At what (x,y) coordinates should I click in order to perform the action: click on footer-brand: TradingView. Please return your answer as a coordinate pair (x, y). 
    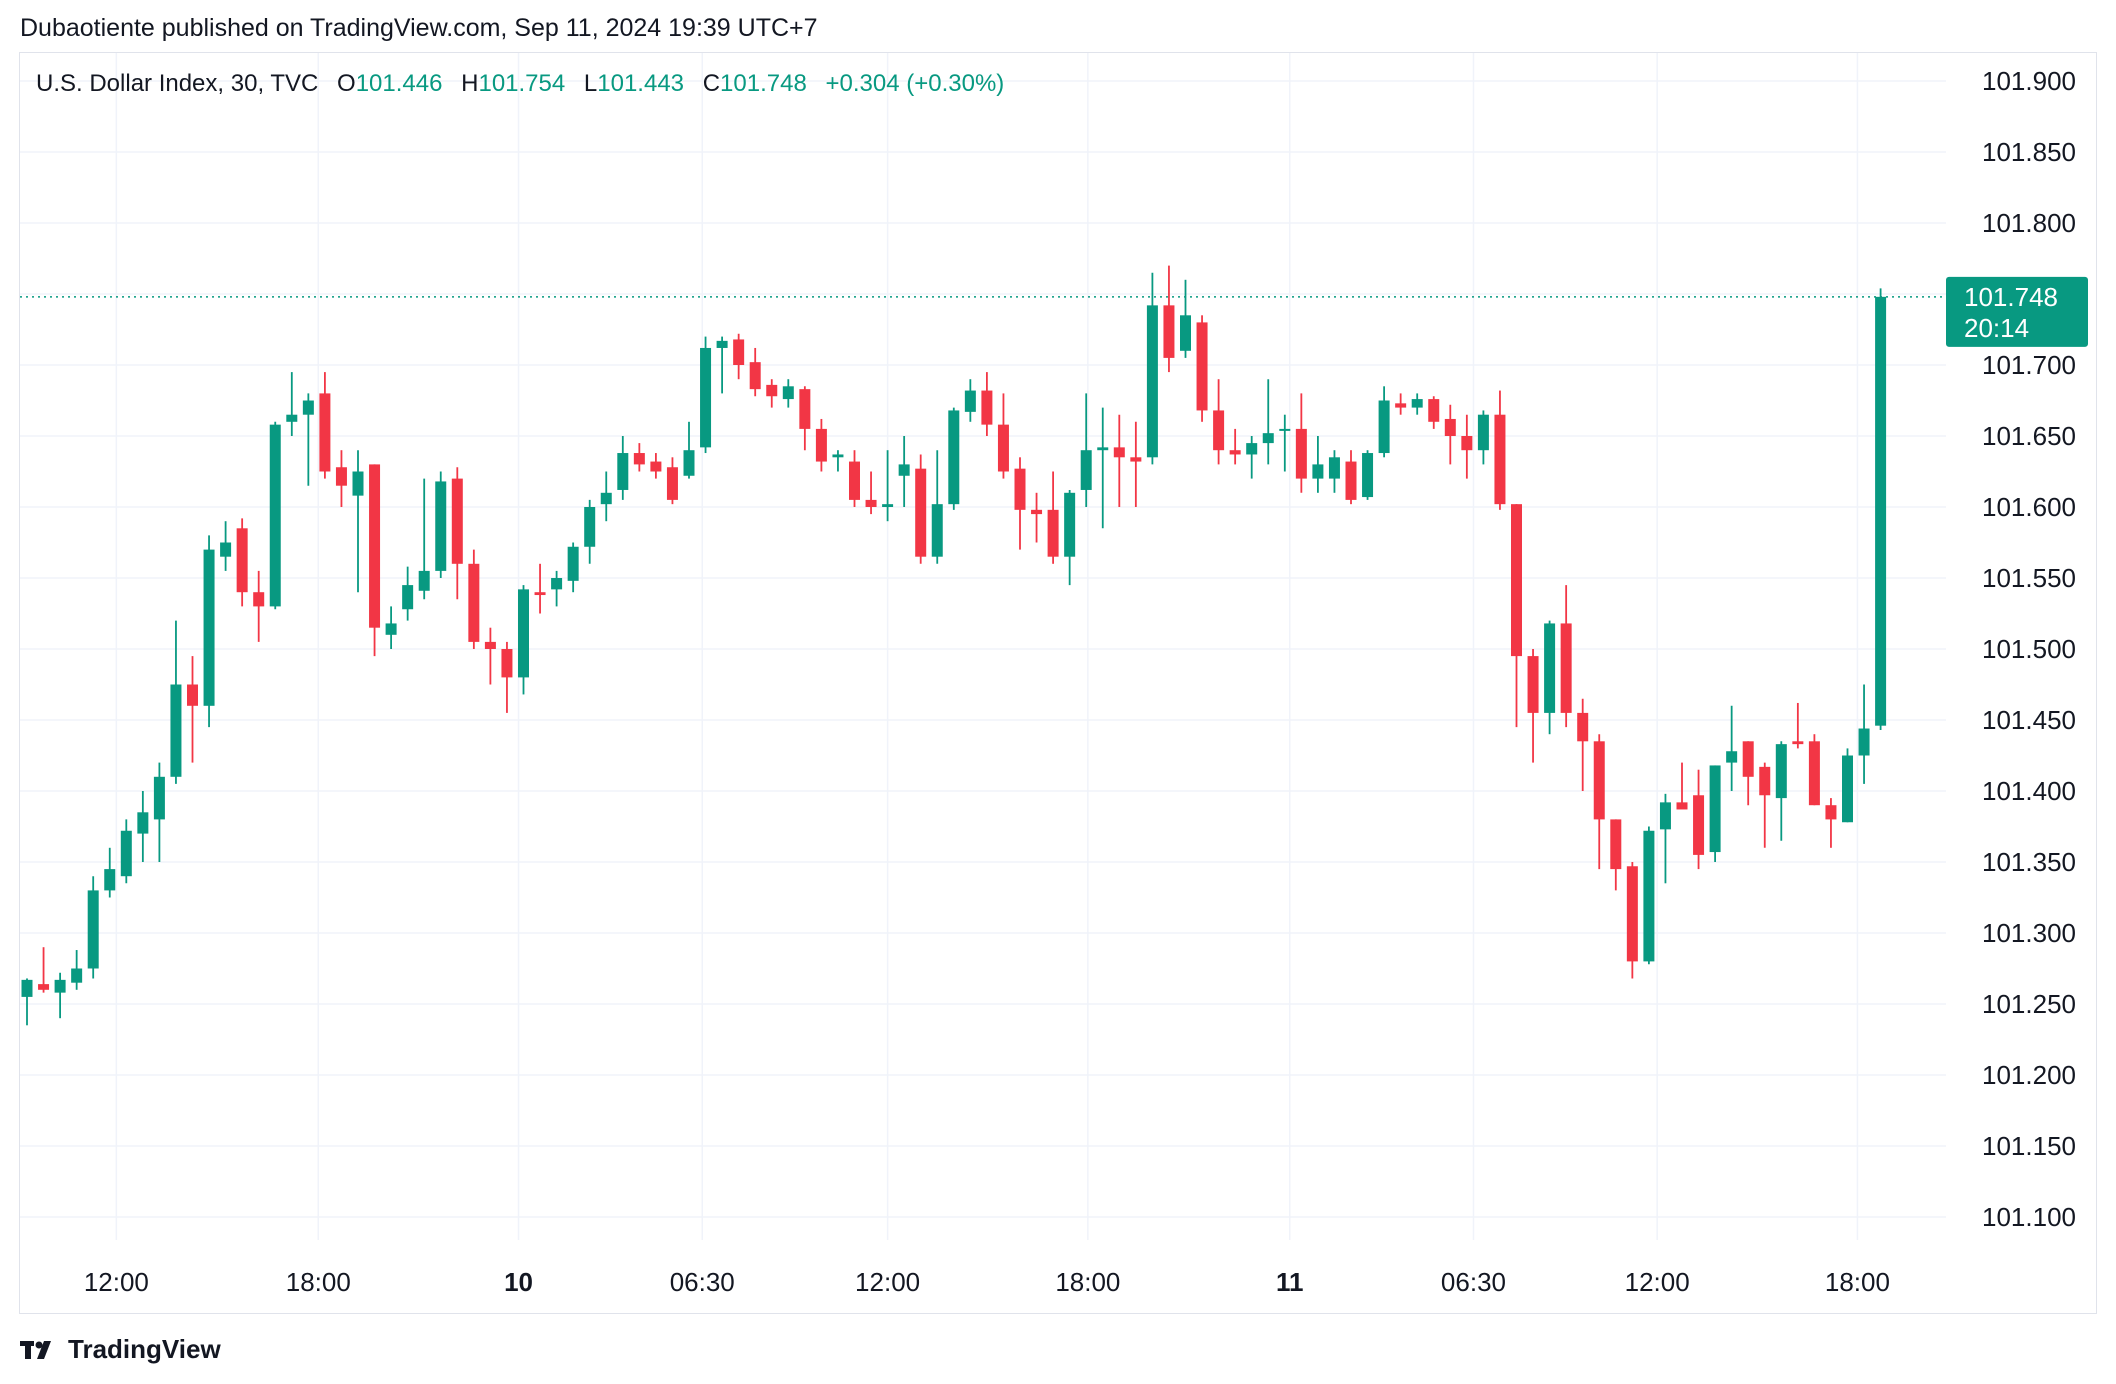
    Looking at the image, I should click on (120, 1349).